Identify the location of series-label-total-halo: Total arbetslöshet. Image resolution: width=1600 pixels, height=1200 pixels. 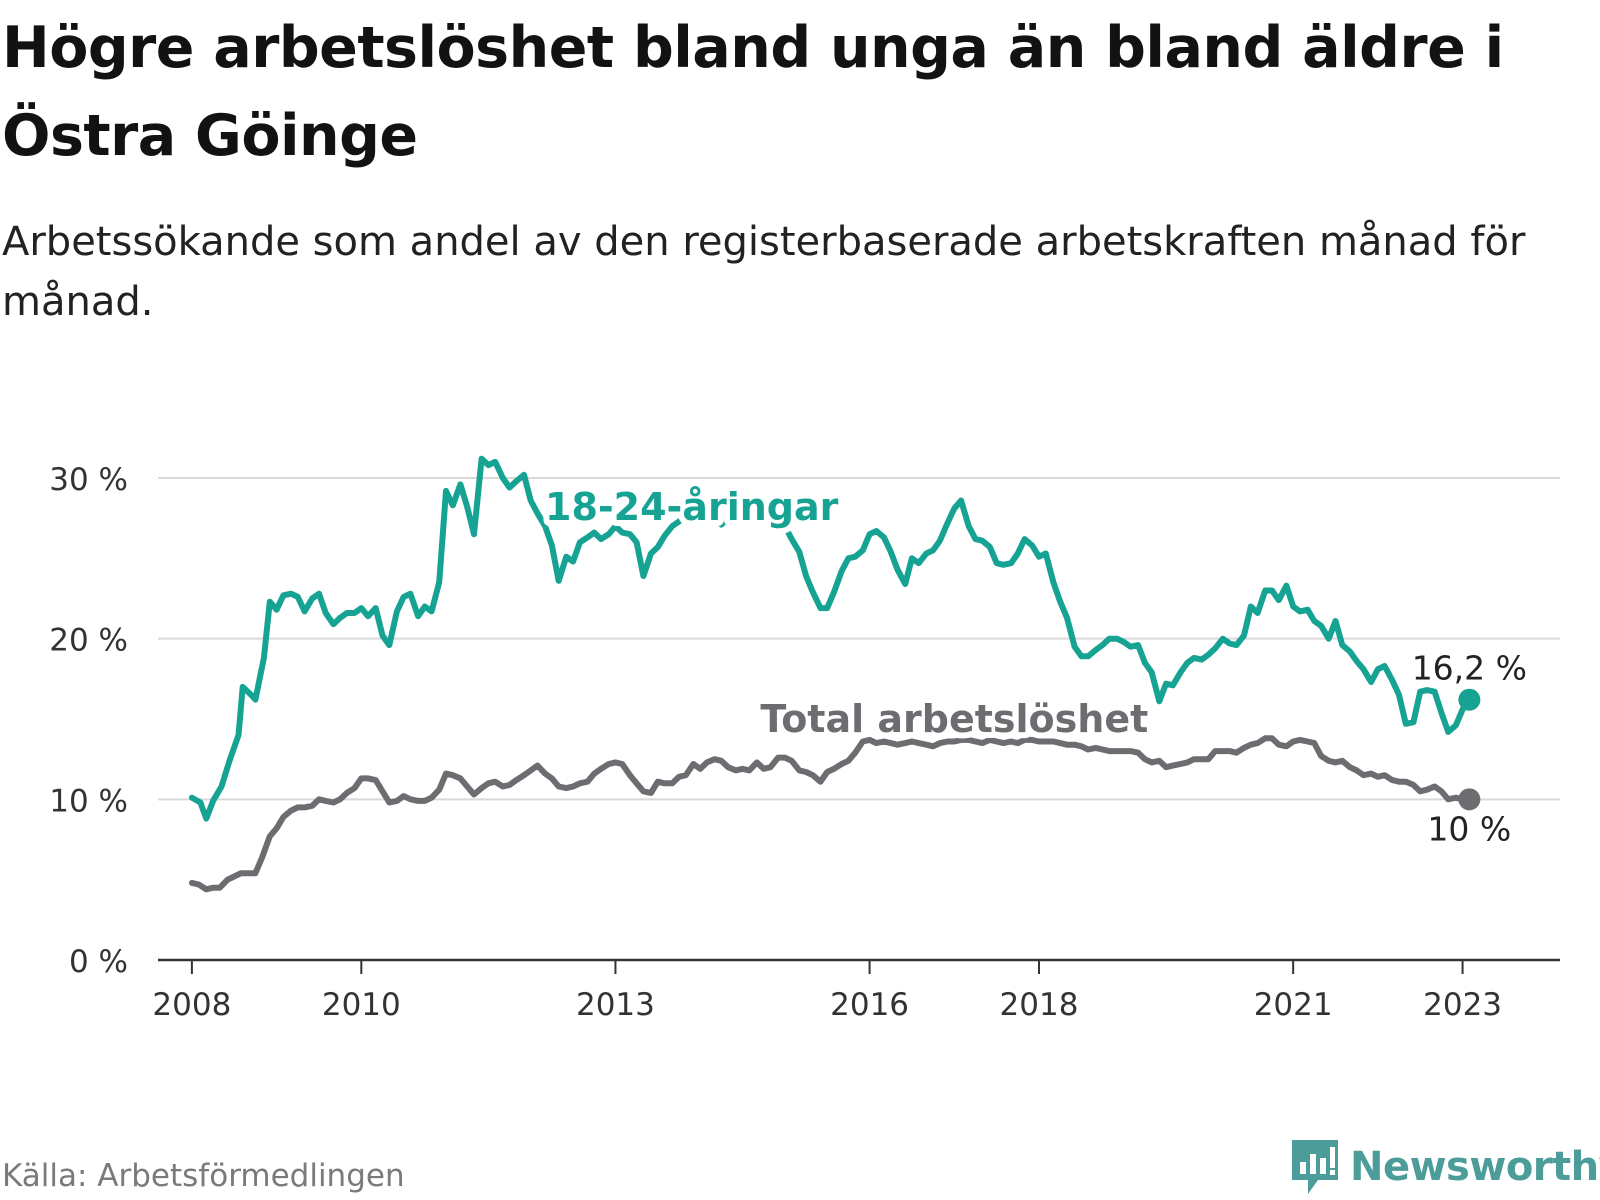
(954, 719).